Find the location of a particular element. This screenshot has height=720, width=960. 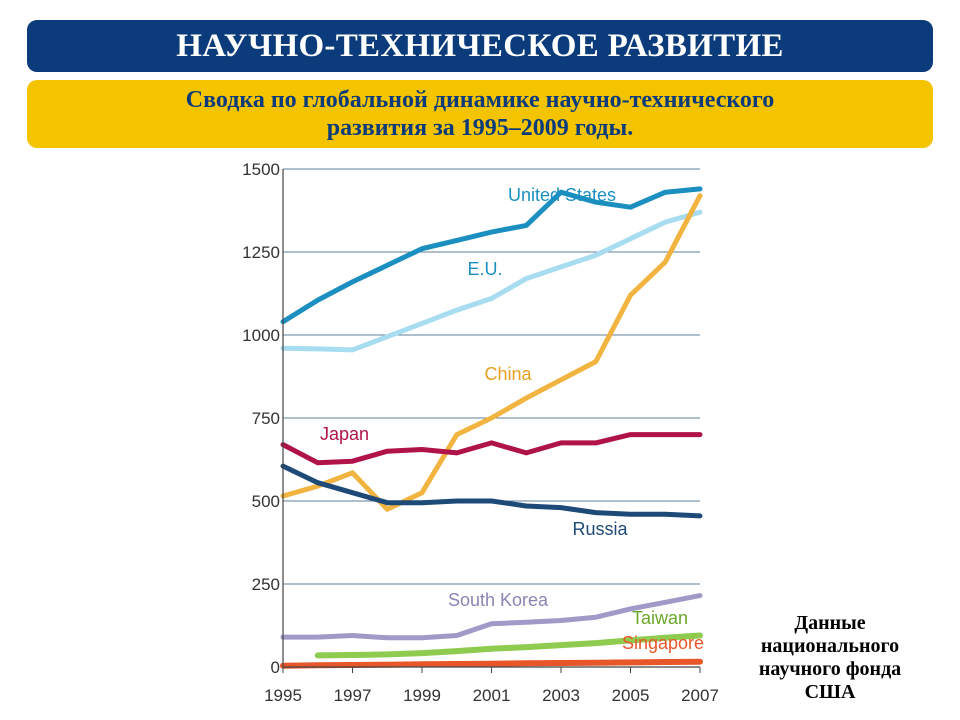

series-line-taiwan is located at coordinates (508, 645).